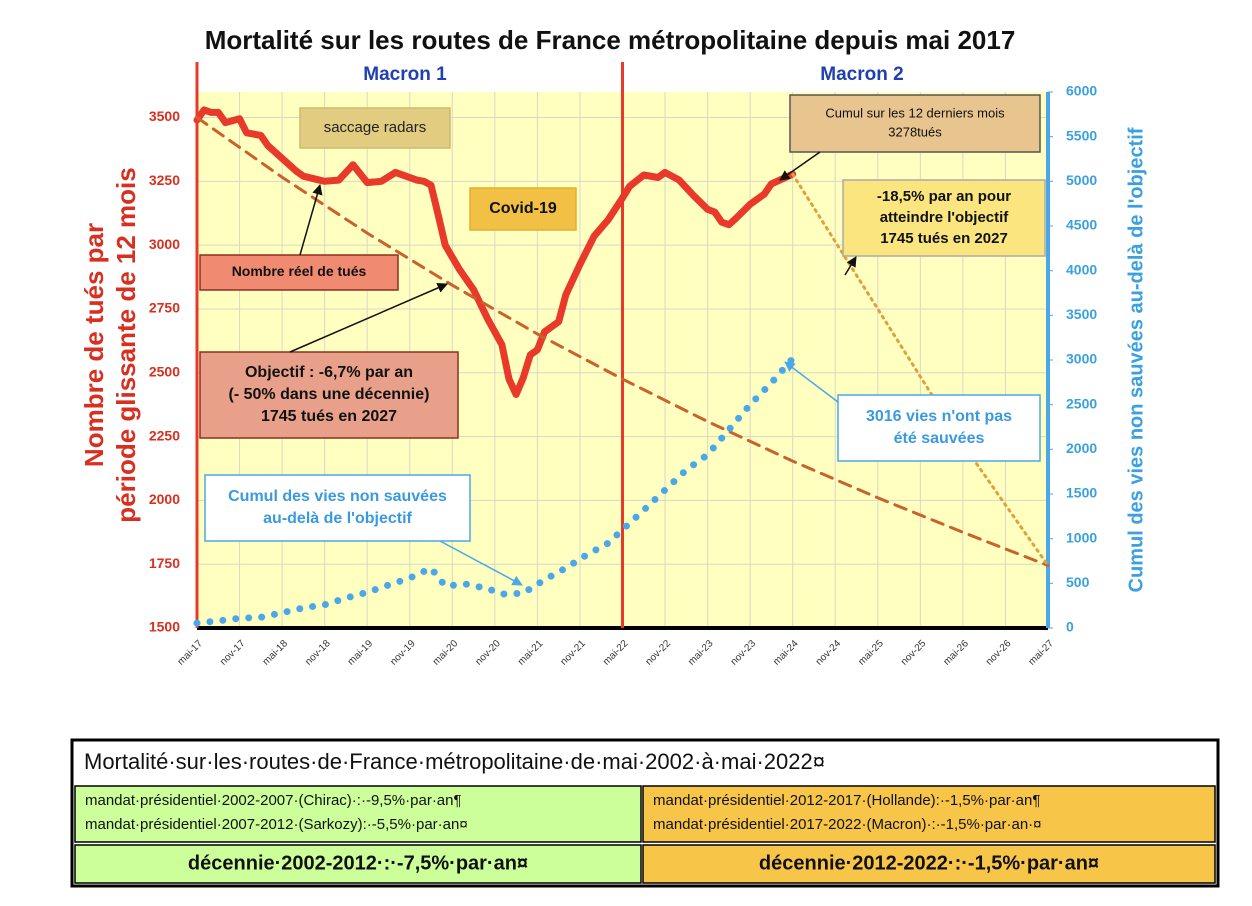 The image size is (1252, 906). Describe the element at coordinates (446, 653) in the screenshot. I see `x-tick-label: mai-20` at that location.